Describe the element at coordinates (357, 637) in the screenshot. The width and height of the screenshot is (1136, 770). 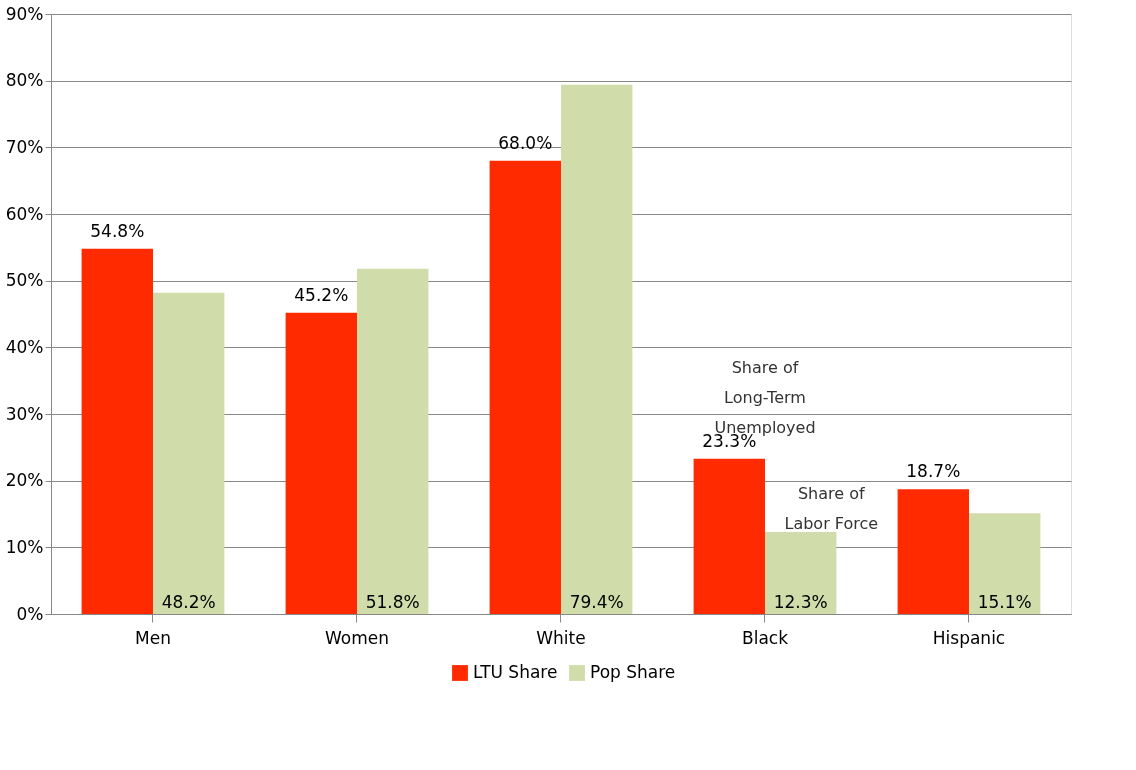
I see `x-tick-label: Women` at that location.